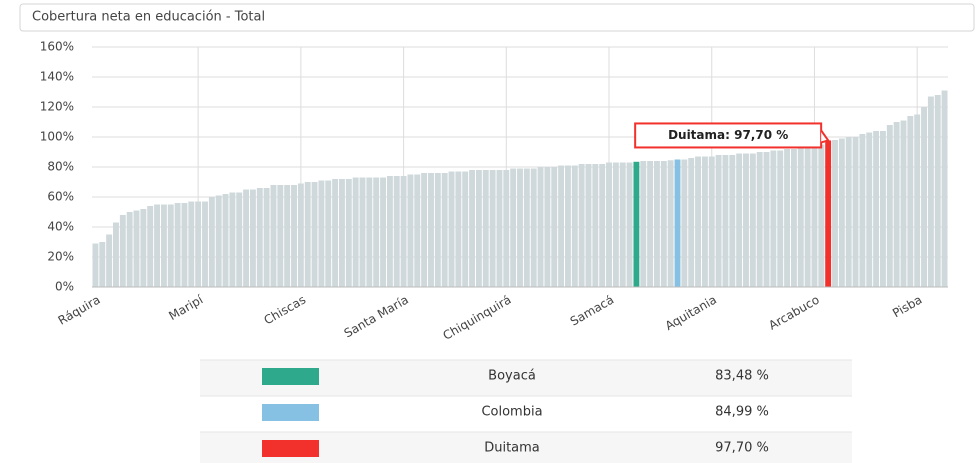 The image size is (977, 463). I want to click on y-tick-label: 100%, so click(57, 137).